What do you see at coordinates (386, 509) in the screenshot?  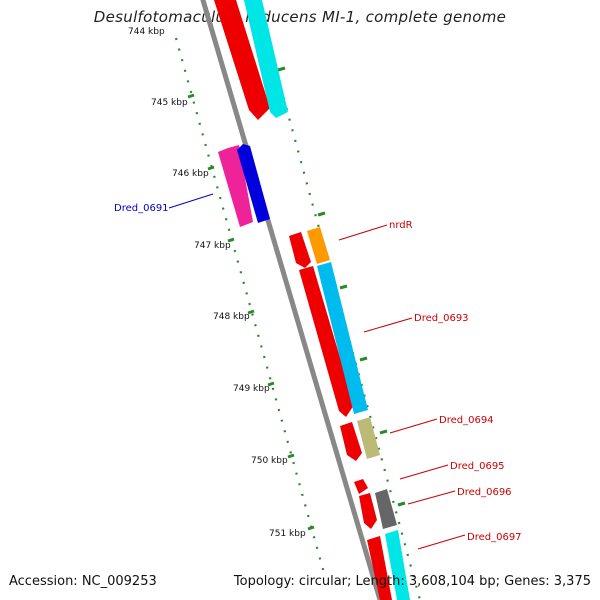 I see `gene-dred-0696-gray` at bounding box center [386, 509].